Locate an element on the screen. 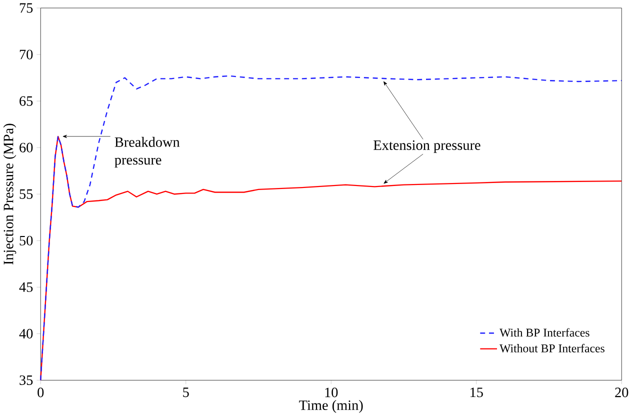 This screenshot has height=416, width=632. x-tick-label: 15 is located at coordinates (476, 393).